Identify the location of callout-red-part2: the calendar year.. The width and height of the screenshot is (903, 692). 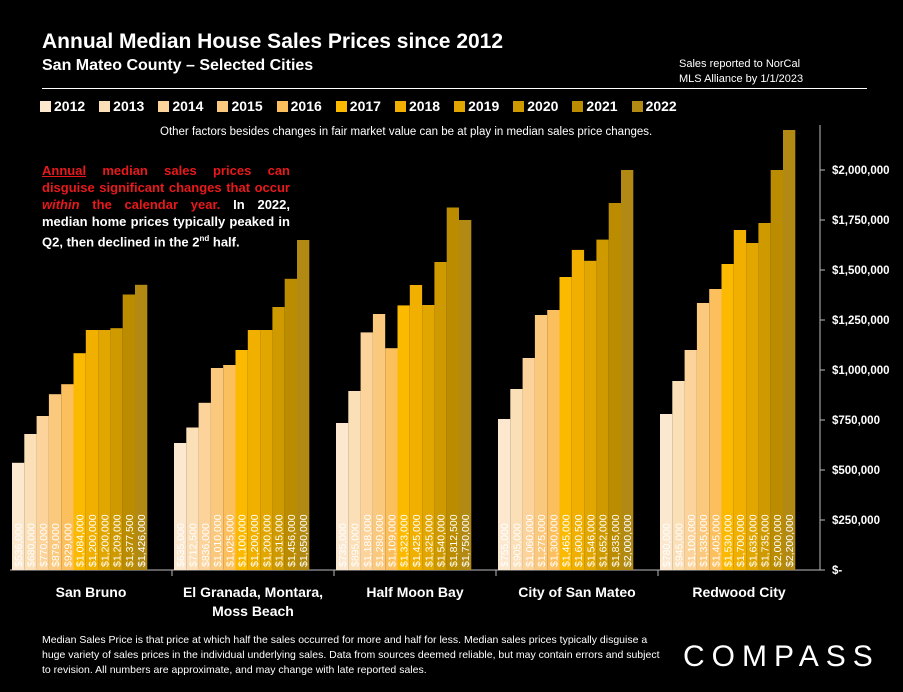
(150, 204).